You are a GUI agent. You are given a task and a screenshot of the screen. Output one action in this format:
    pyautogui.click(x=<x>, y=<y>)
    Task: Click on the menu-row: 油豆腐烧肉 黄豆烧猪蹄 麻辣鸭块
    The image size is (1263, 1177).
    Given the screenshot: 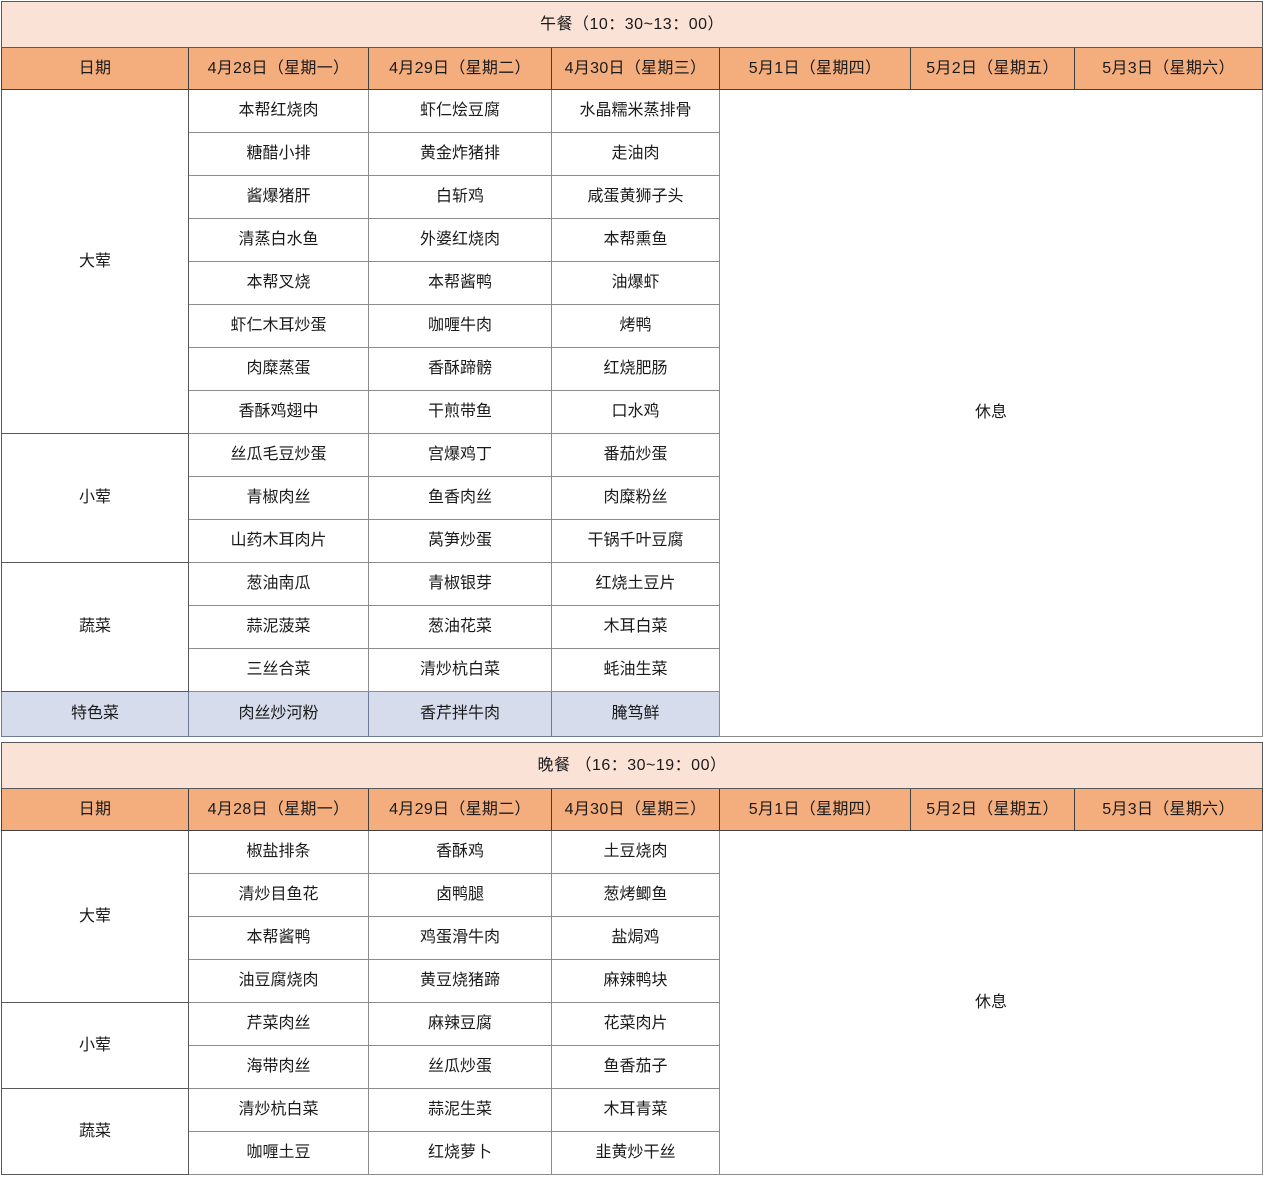 What is the action you would take?
    pyautogui.click(x=632, y=981)
    